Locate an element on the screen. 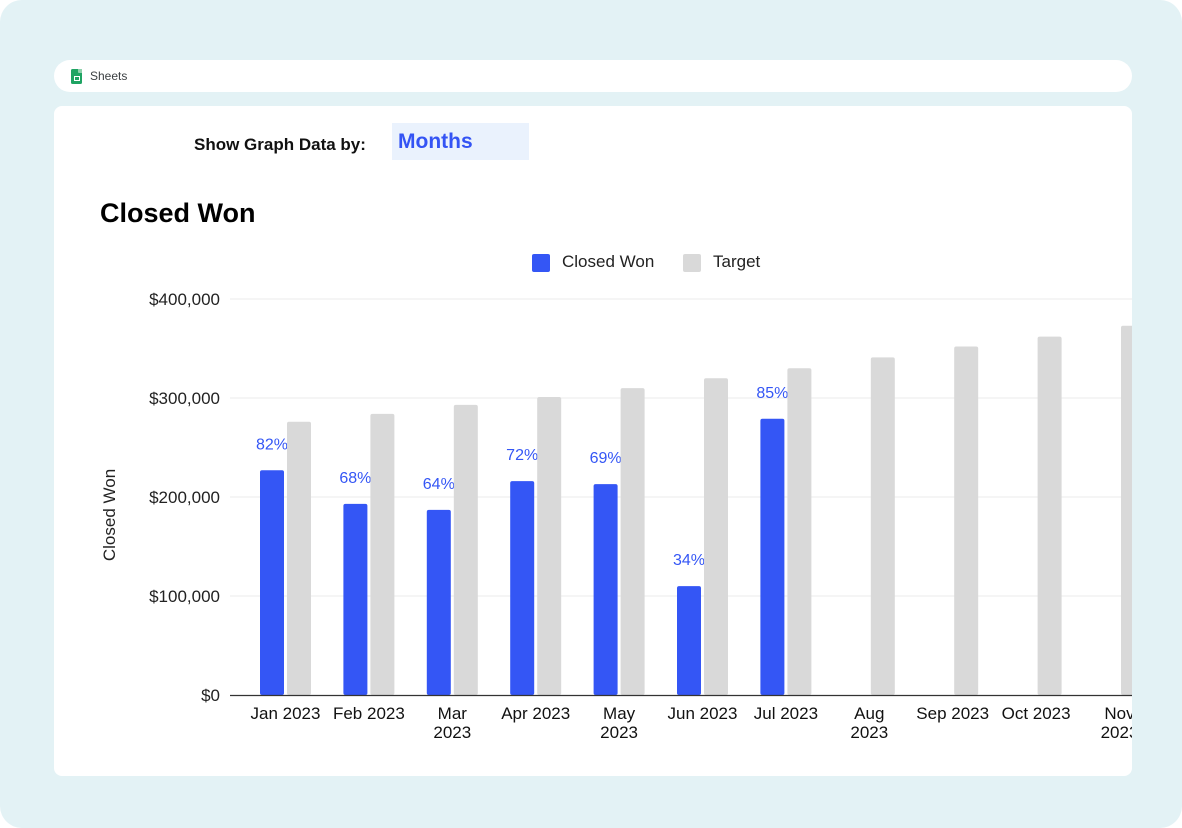  legend-label-target: Target is located at coordinates (737, 261).